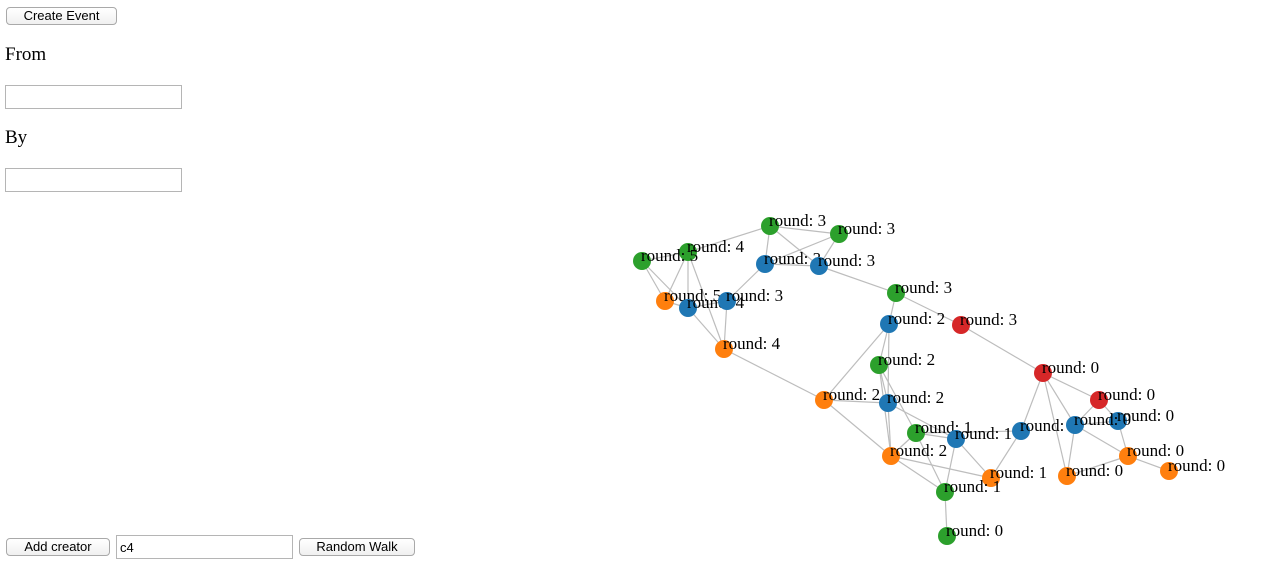 This screenshot has width=1282, height=566. Describe the element at coordinates (93, 97) in the screenshot. I see `from-field` at that location.